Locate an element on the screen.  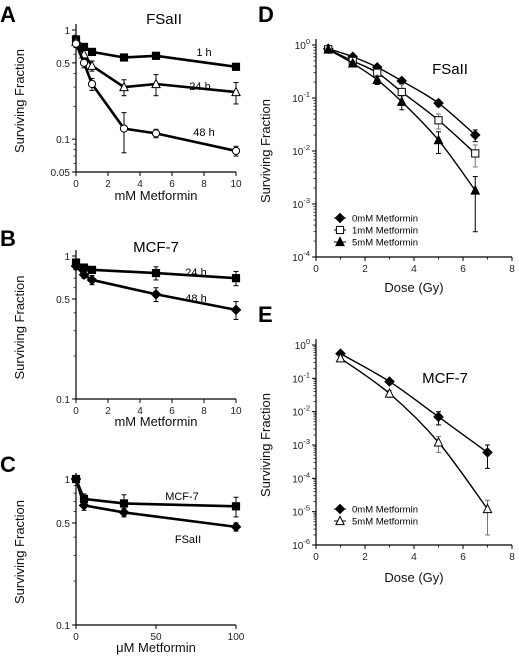
panel-d-y-axis-label: Surviving Fraction is located at coordinates (265, 151).